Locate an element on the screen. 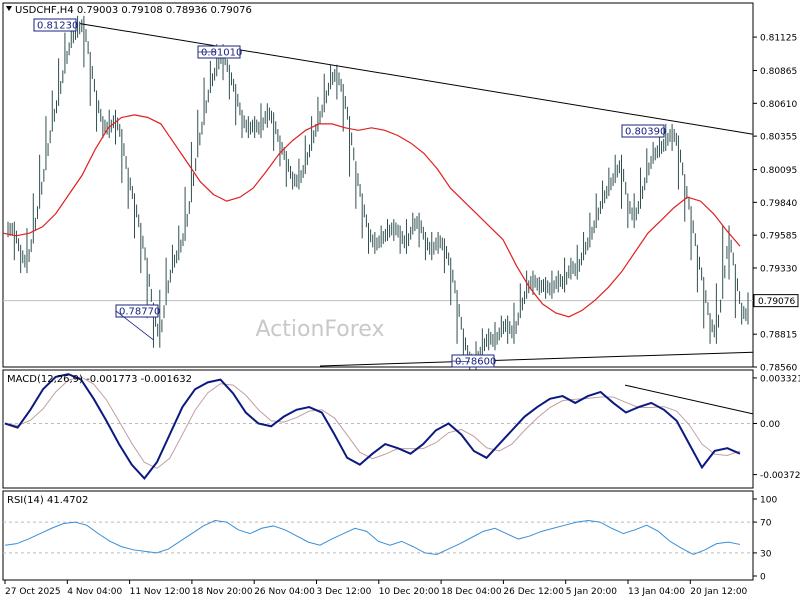 This screenshot has height=600, width=800. annotation-label: 0.80390 is located at coordinates (645, 132).